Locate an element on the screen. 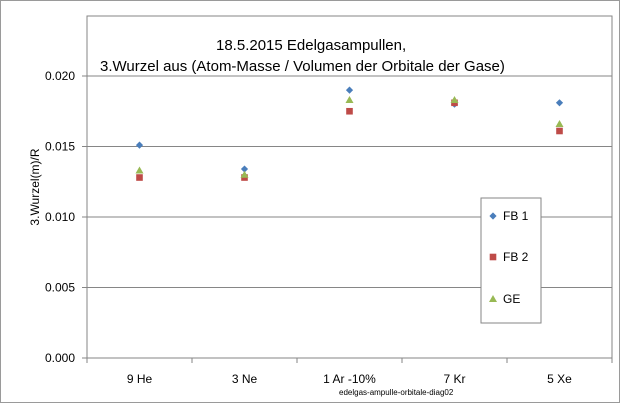 This screenshot has height=406, width=622. x-tick-label: 3 Ne is located at coordinates (245, 379).